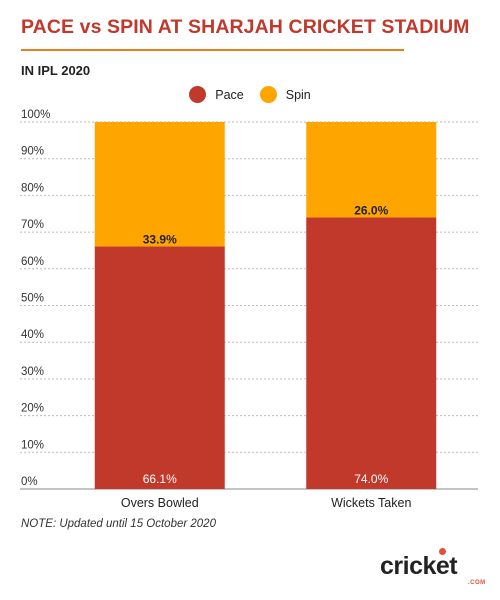 Image resolution: width=500 pixels, height=600 pixels. What do you see at coordinates (298, 94) in the screenshot?
I see `legend-label-spin: Spin` at bounding box center [298, 94].